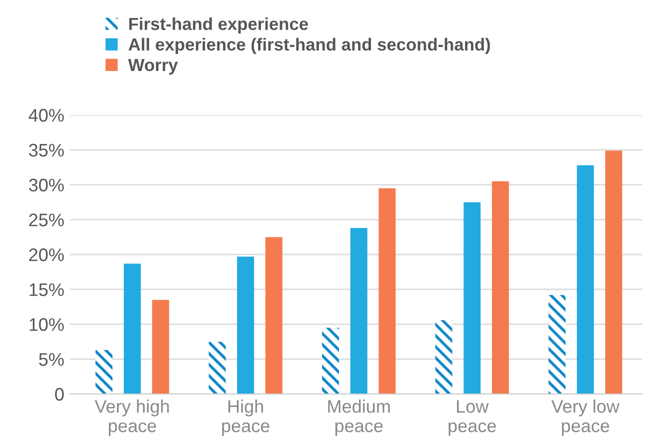 The width and height of the screenshot is (648, 438). I want to click on y-tick-label: 40%, so click(46, 115).